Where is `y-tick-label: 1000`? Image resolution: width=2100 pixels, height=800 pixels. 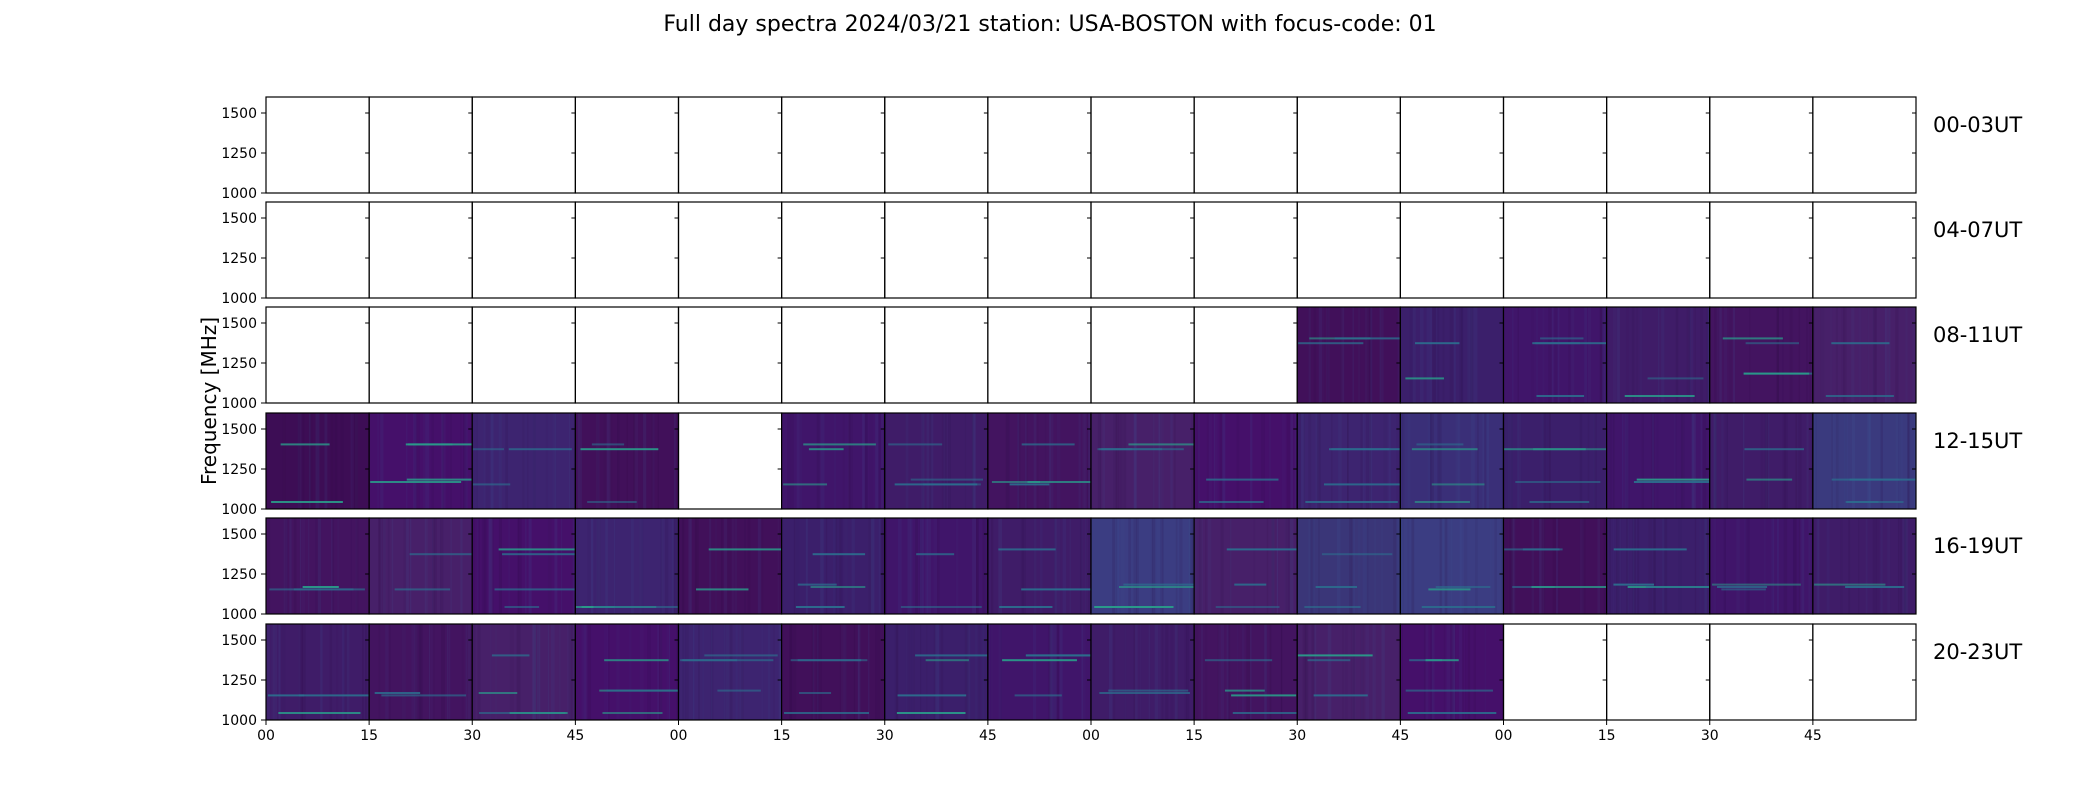
y-tick-label: 1000 is located at coordinates (239, 615).